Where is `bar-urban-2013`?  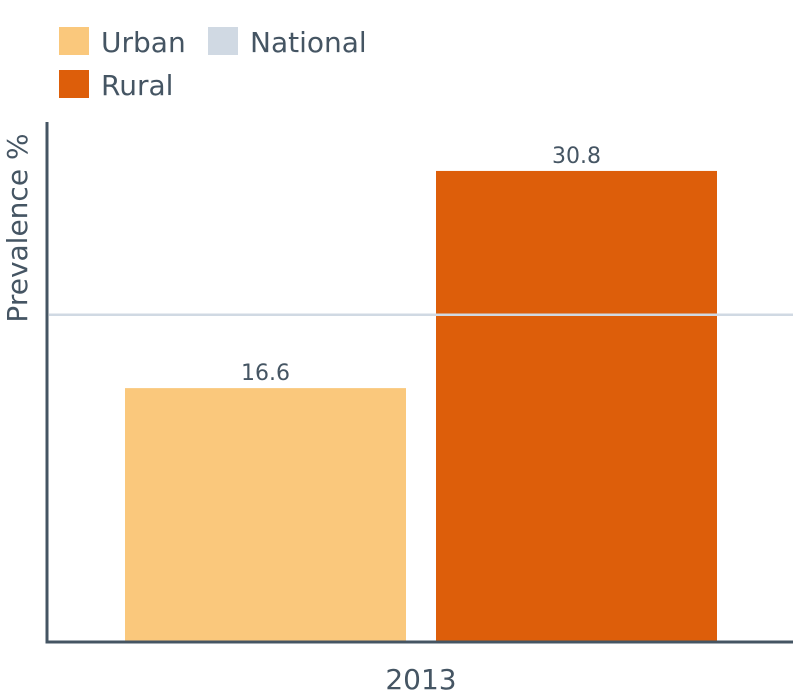
bar-urban-2013 is located at coordinates (265, 515).